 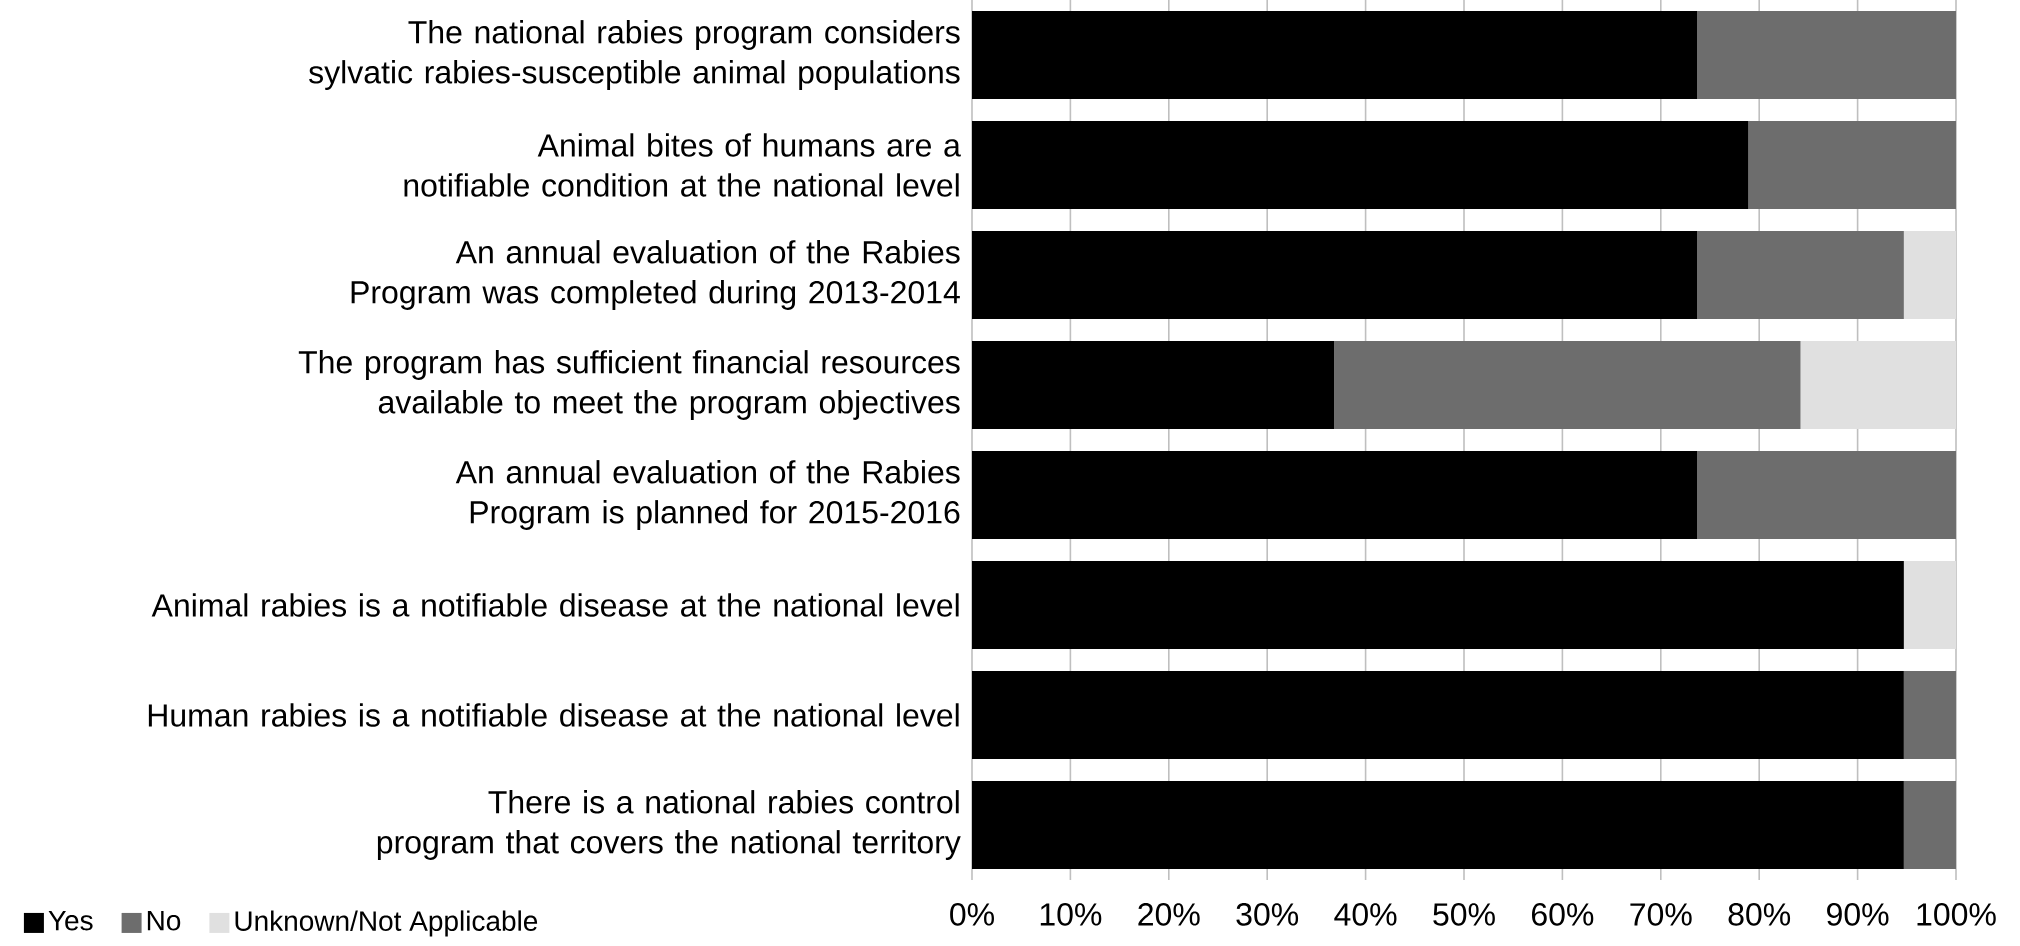 What do you see at coordinates (1661, 914) in the screenshot?
I see `x-tick-label: 70%` at bounding box center [1661, 914].